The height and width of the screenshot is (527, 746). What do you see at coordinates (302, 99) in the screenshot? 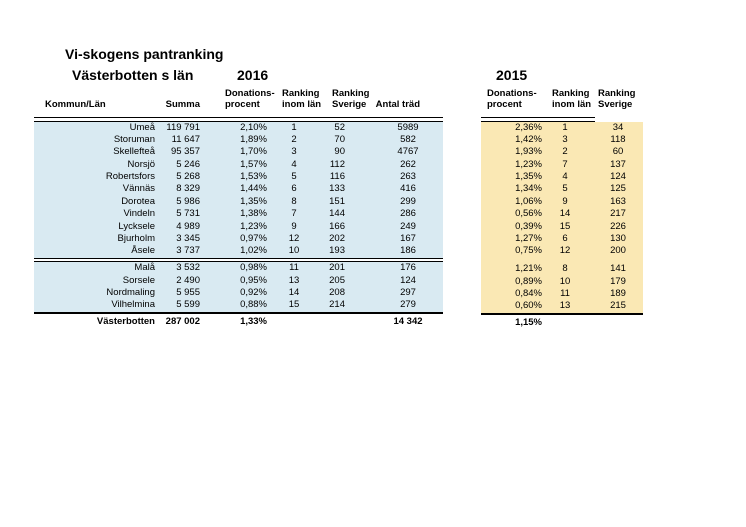
I see `col-header-ranking-inom-lan: Ranking inom län` at bounding box center [302, 99].